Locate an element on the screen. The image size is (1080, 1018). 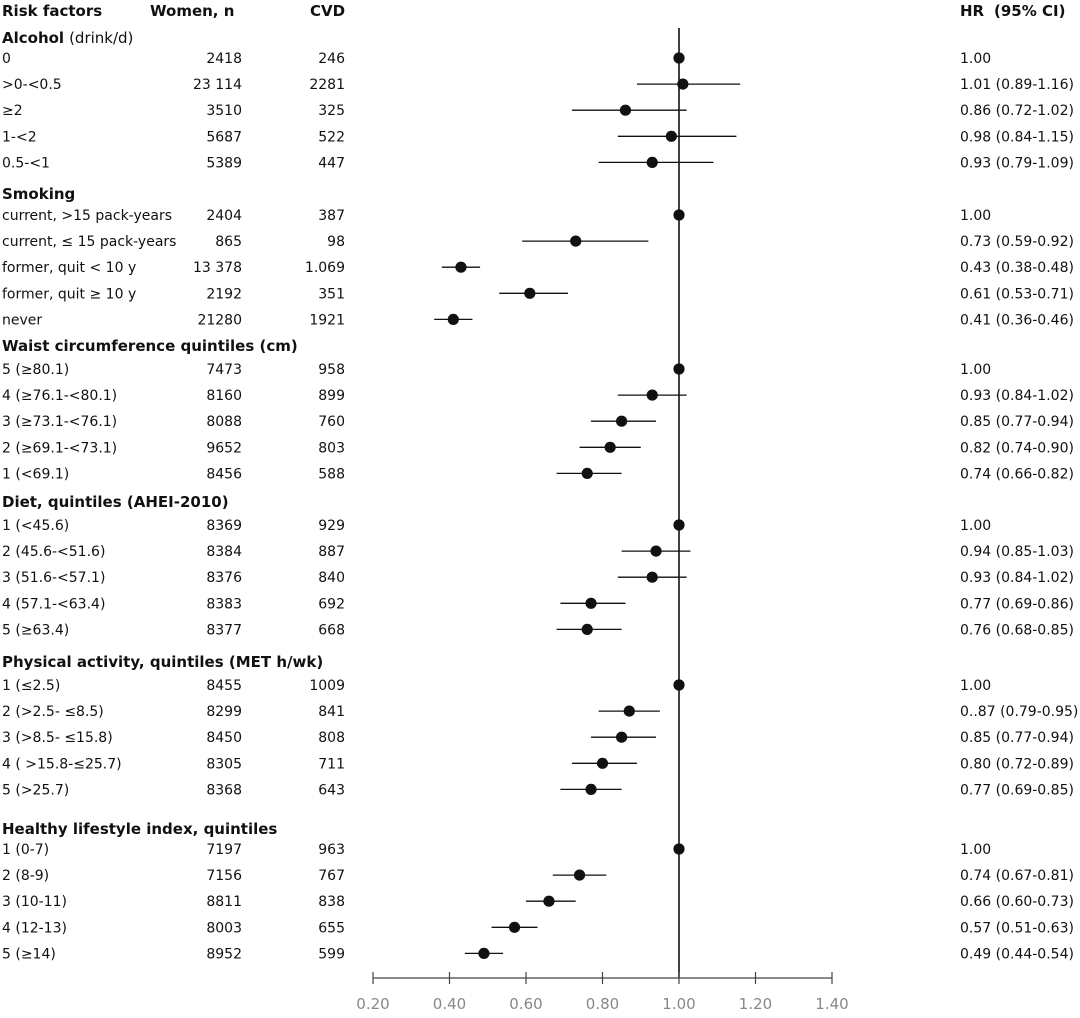
row-women-count: 8384 is located at coordinates (224, 552).